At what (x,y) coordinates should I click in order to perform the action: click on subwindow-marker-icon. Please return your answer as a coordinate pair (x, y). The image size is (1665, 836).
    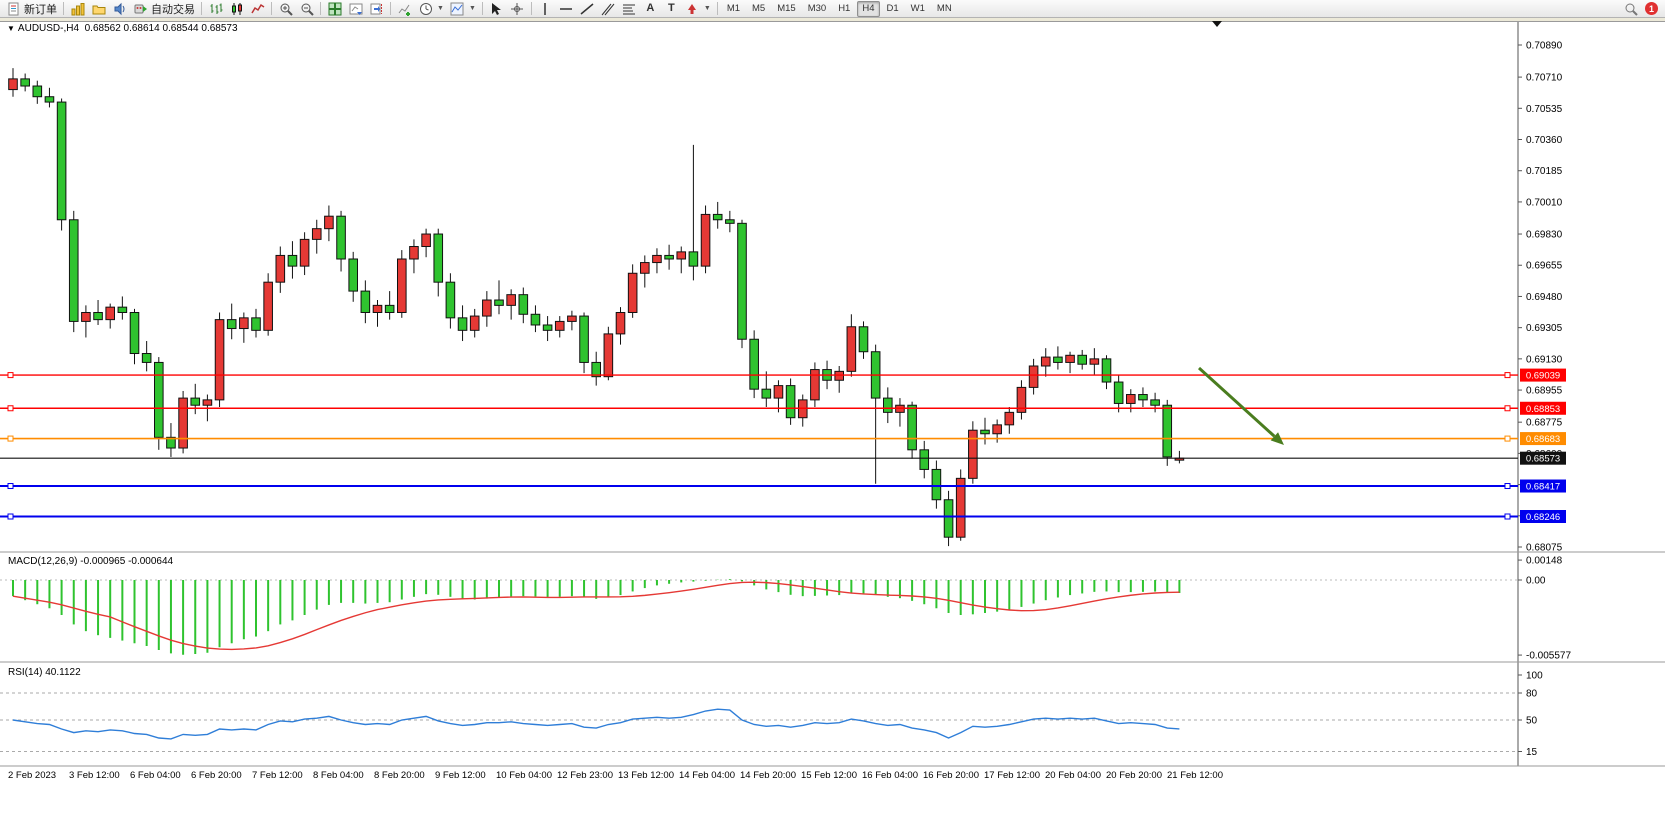
    Looking at the image, I should click on (1217, 24).